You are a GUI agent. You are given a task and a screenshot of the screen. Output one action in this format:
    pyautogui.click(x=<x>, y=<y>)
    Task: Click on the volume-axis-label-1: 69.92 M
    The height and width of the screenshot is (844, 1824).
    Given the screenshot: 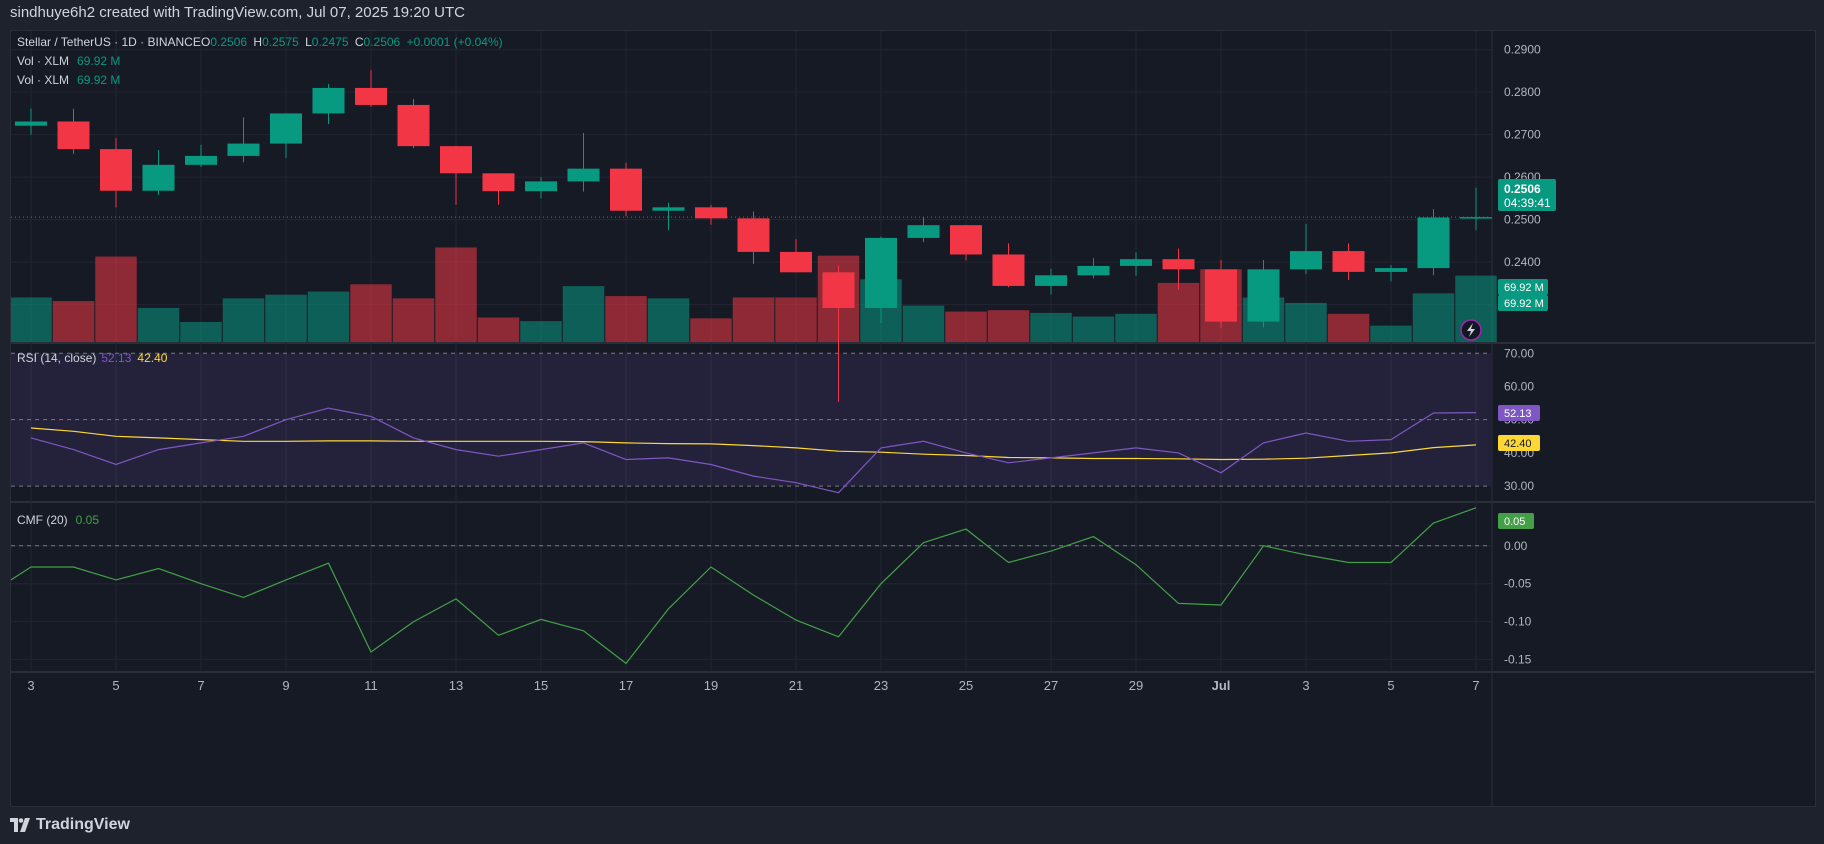 What is the action you would take?
    pyautogui.click(x=1524, y=288)
    